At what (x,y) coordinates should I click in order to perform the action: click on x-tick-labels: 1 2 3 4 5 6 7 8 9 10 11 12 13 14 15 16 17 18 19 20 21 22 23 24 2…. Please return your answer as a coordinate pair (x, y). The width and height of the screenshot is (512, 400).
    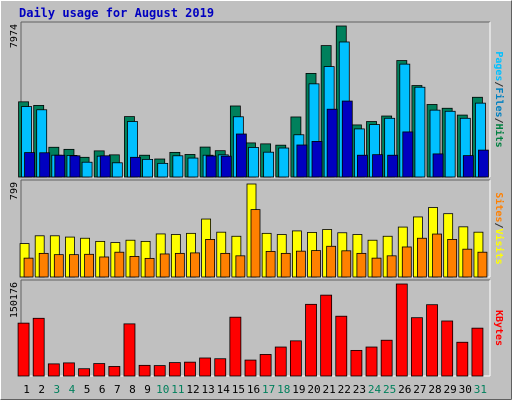
    Looking at the image, I should click on (255, 389).